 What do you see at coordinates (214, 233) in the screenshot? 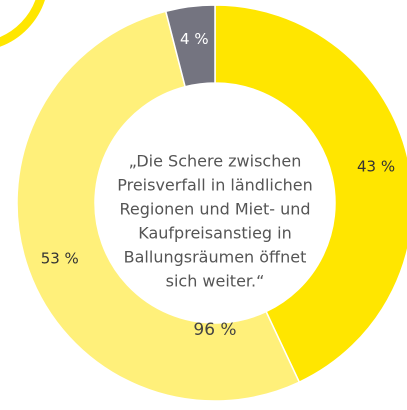
I see `center-text-line: Kaufpreisanstieg in` at bounding box center [214, 233].